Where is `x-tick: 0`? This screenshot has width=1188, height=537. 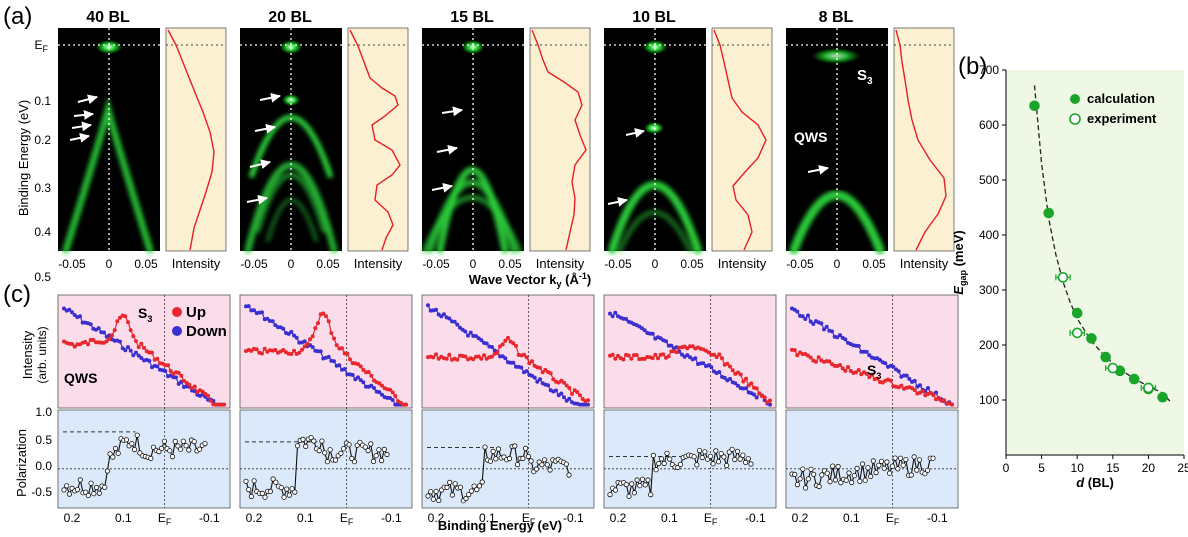 x-tick: 0 is located at coordinates (109, 264).